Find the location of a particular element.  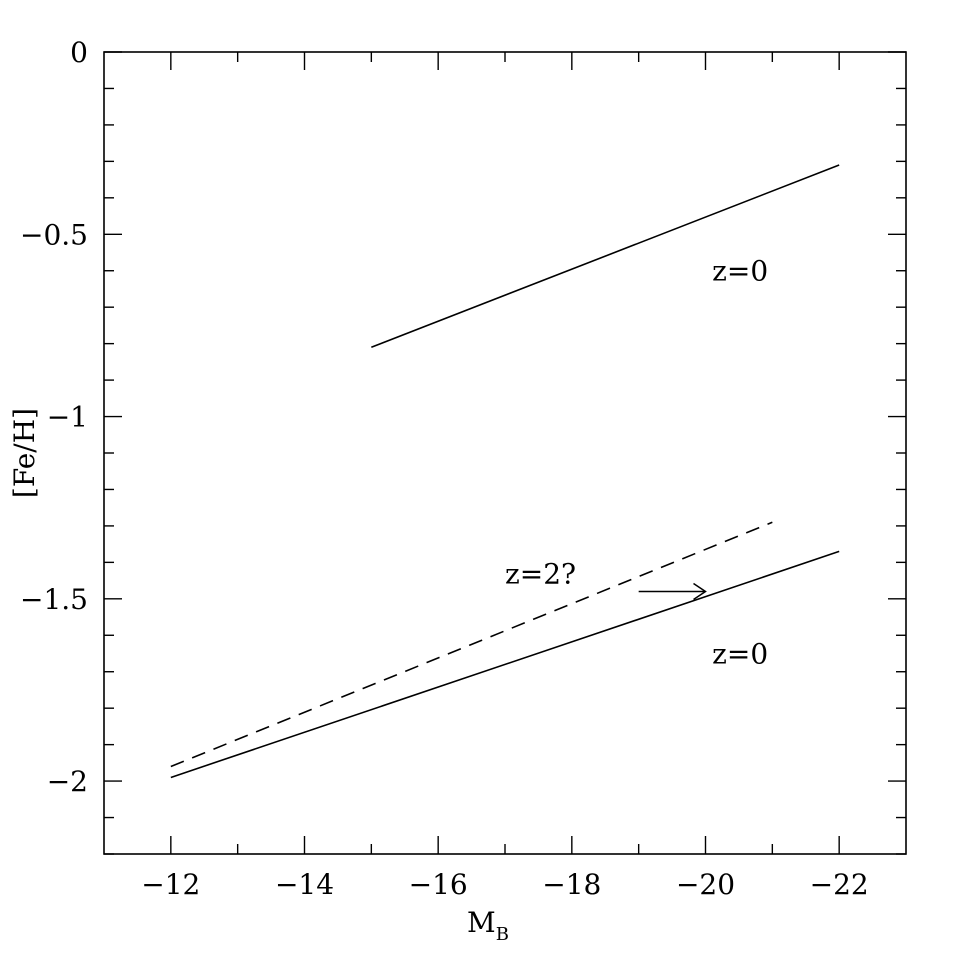

y-tick-label: −2 is located at coordinates (67, 781).